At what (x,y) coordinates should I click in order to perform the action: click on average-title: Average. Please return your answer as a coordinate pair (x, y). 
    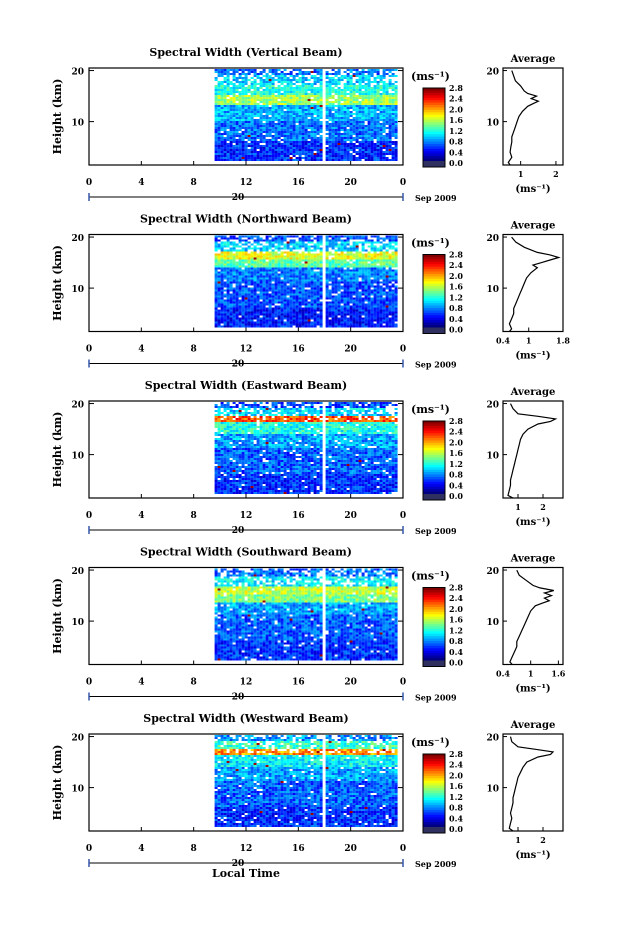
    Looking at the image, I should click on (533, 59).